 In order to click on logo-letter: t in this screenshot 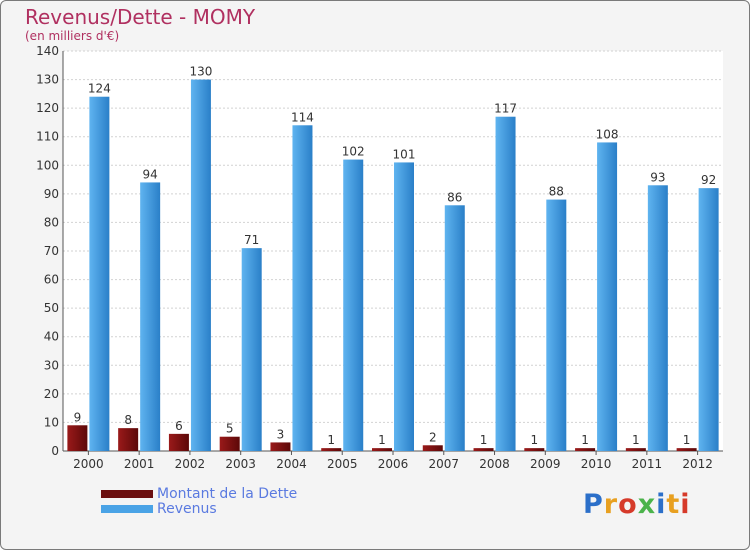, I will do `click(673, 504)`.